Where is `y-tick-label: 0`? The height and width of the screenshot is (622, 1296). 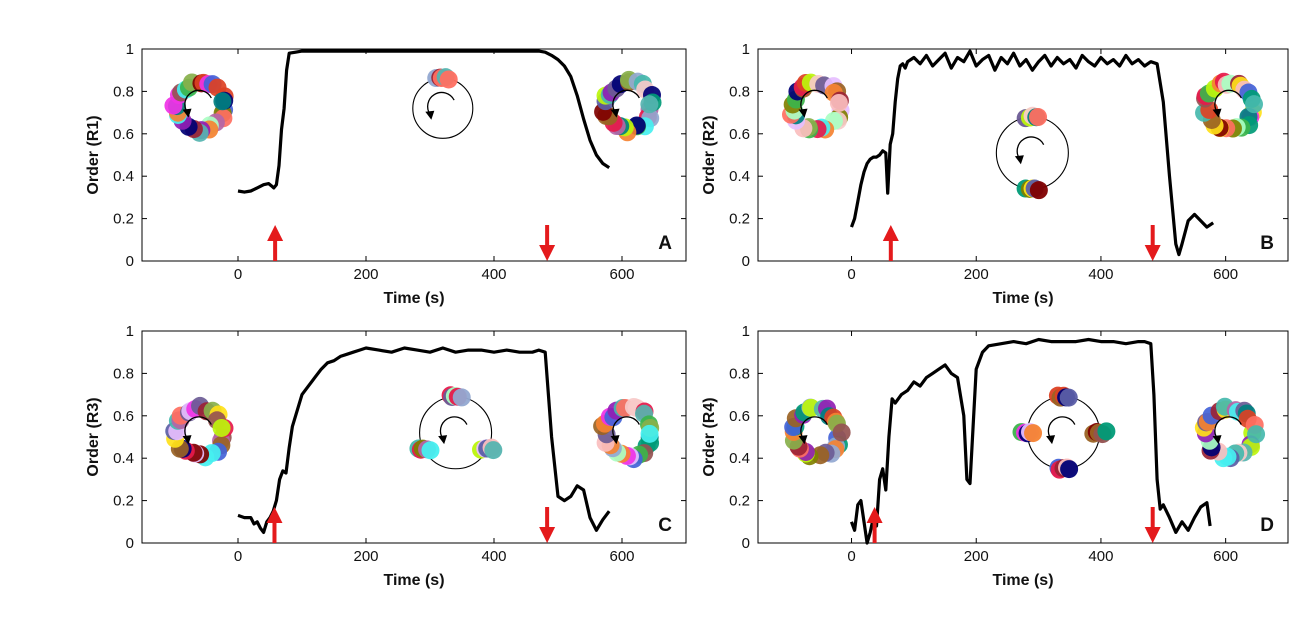
y-tick-label: 0 is located at coordinates (746, 543).